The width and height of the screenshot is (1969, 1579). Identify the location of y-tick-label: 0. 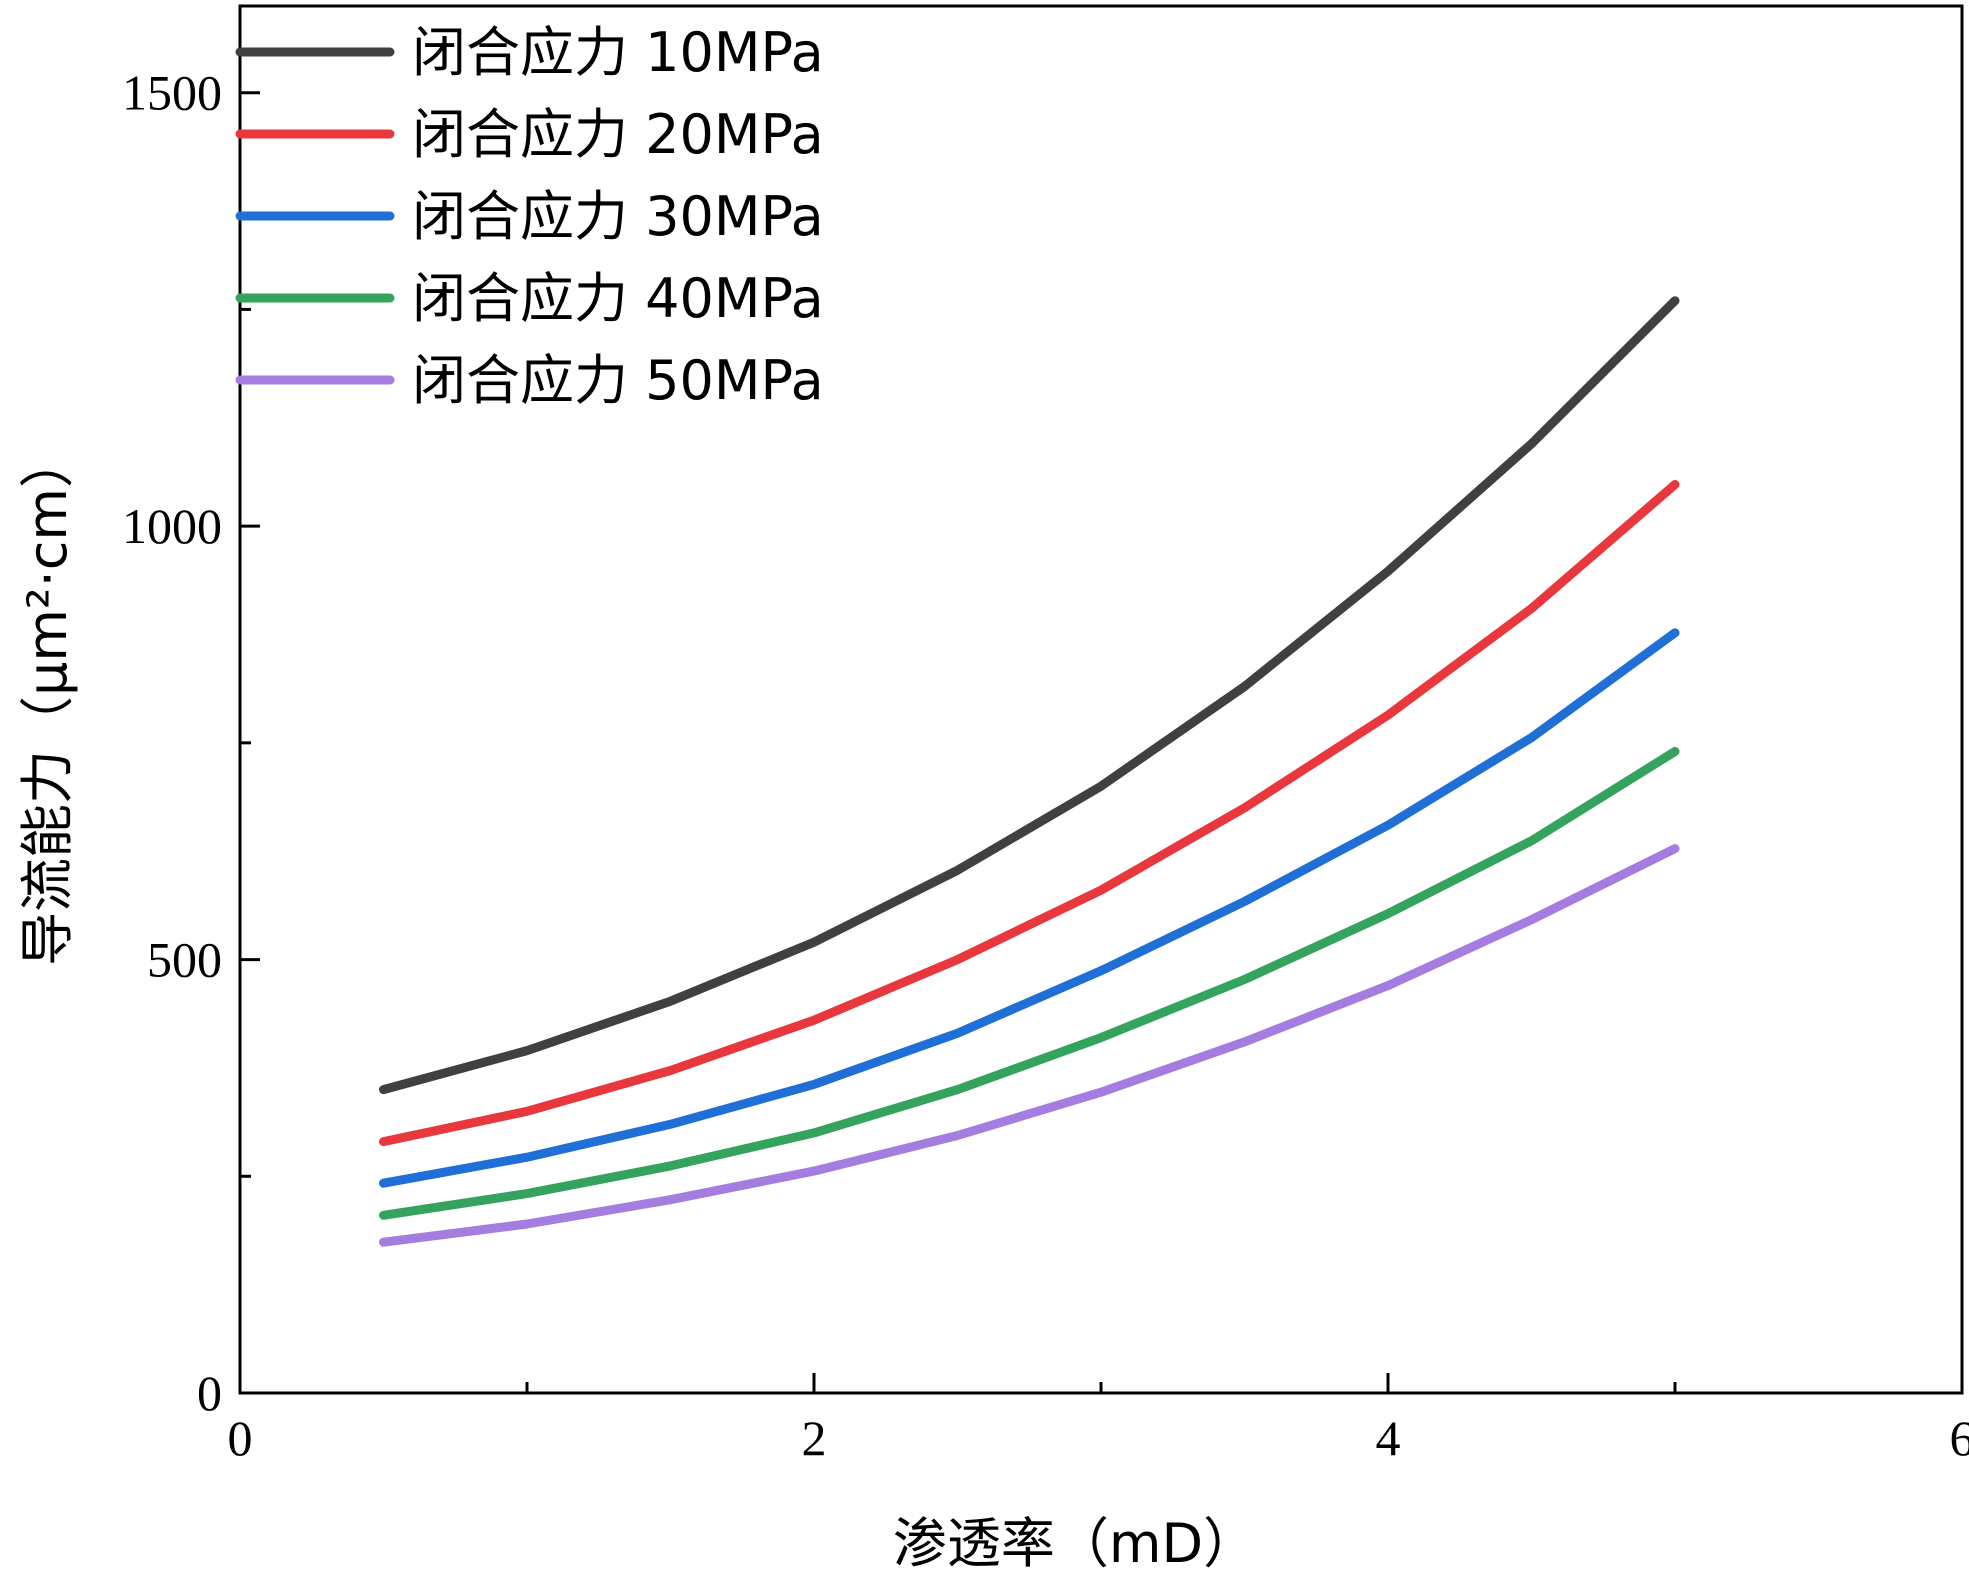
(209, 1393).